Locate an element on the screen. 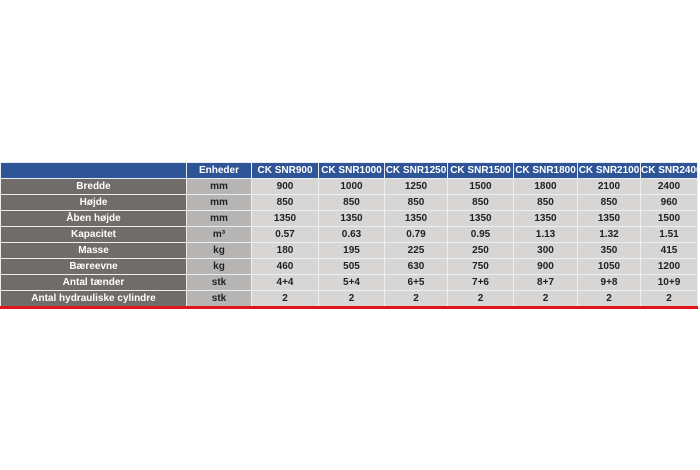 The image size is (700, 470). header-model: CK SNR2100 is located at coordinates (609, 170).